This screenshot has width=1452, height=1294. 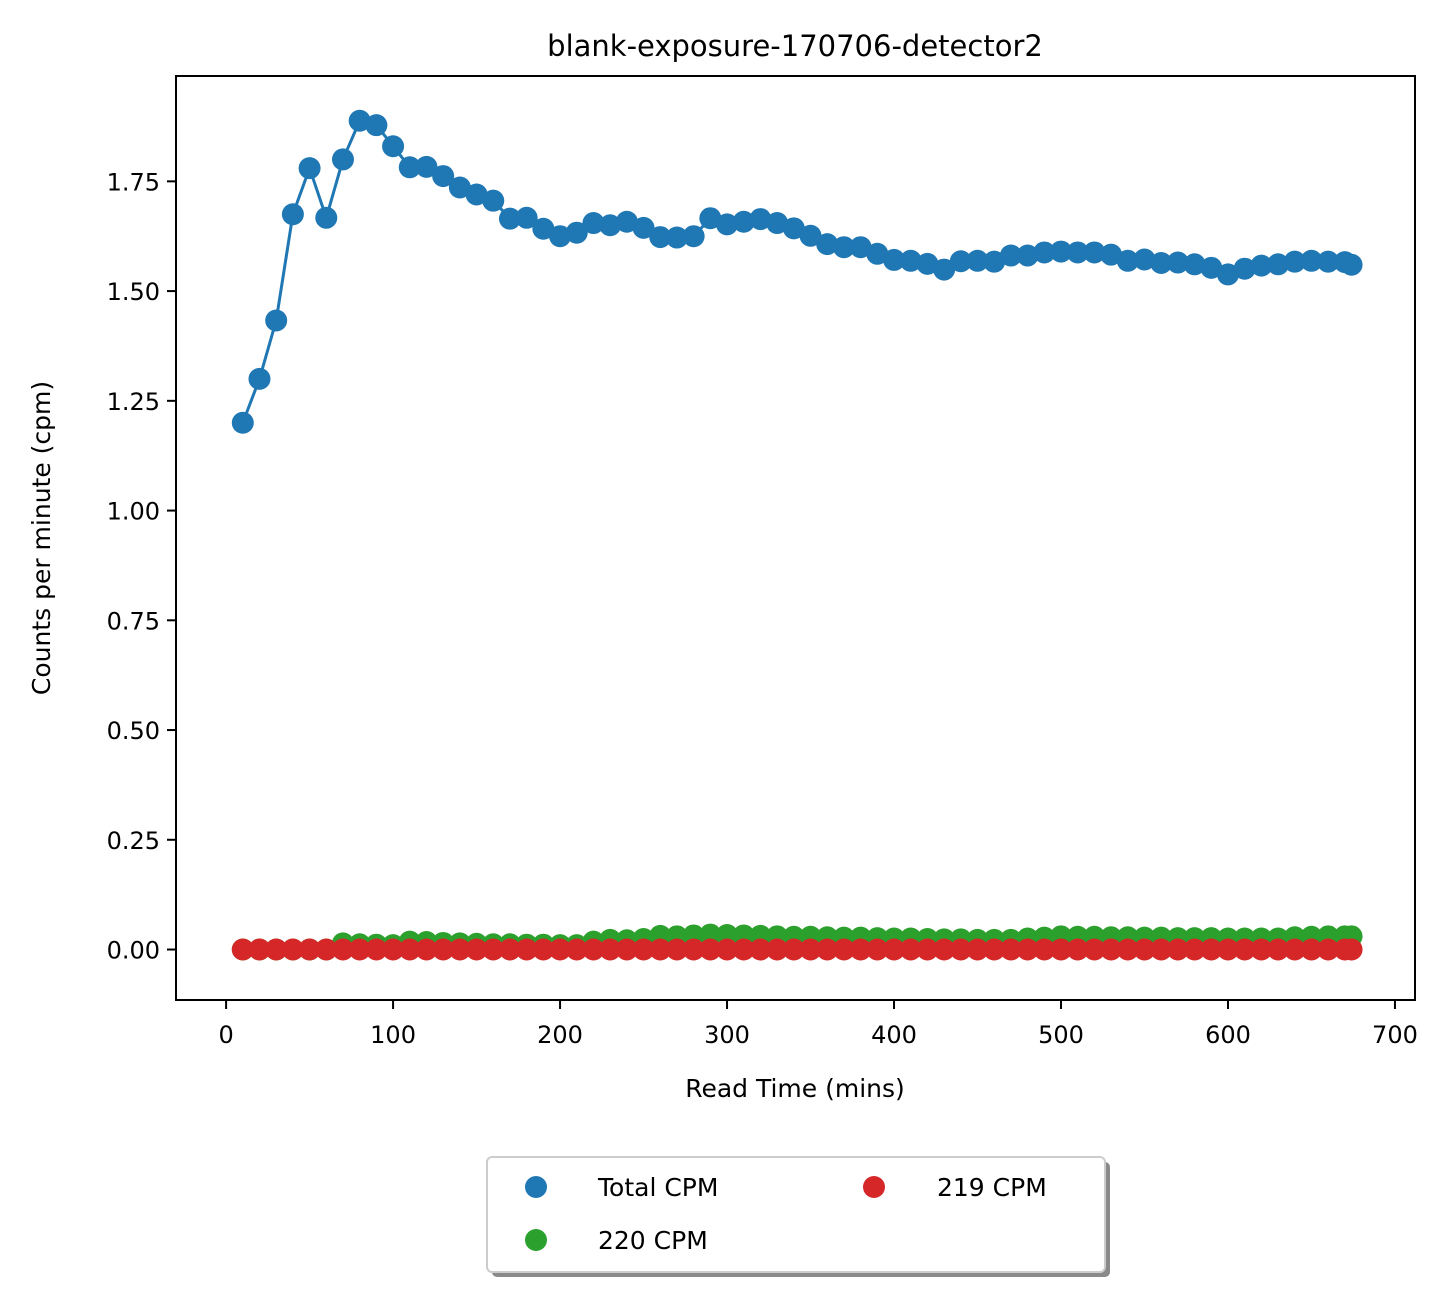 What do you see at coordinates (141, 566) in the screenshot?
I see `y-axis-ticks: 0.00 0.25 0.50 0.75 1.00 1.25 1.50 1.75` at bounding box center [141, 566].